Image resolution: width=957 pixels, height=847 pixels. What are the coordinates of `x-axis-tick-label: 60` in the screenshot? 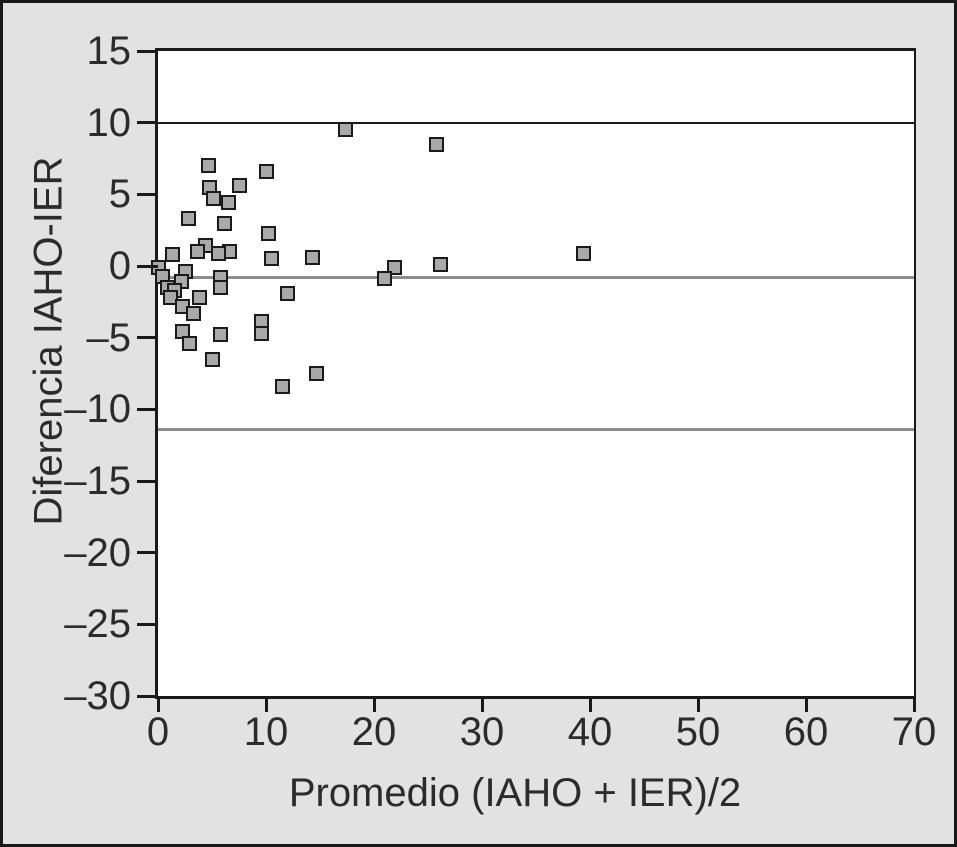 It's located at (806, 732).